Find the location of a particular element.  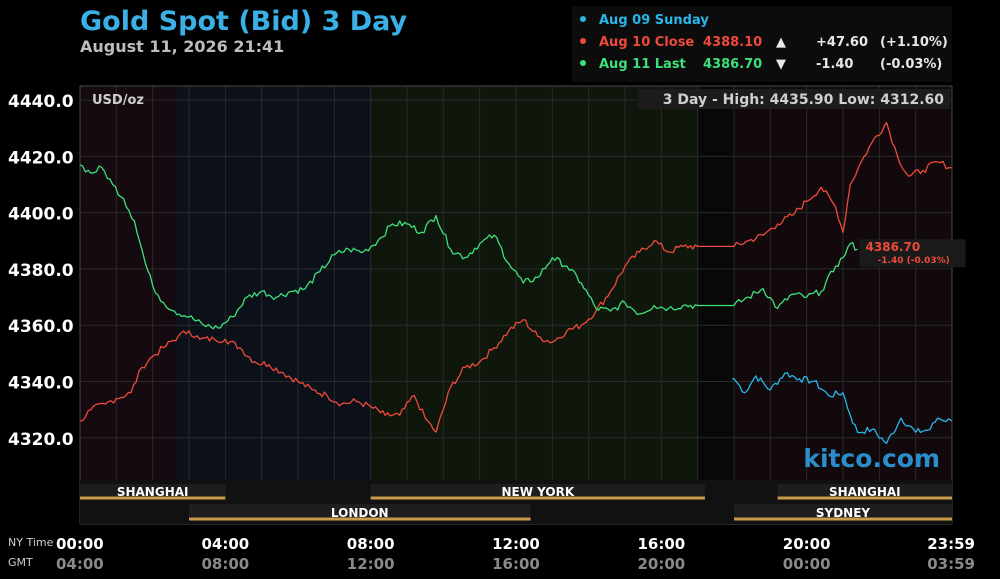

legend-percent: (-0.03%) is located at coordinates (911, 64).